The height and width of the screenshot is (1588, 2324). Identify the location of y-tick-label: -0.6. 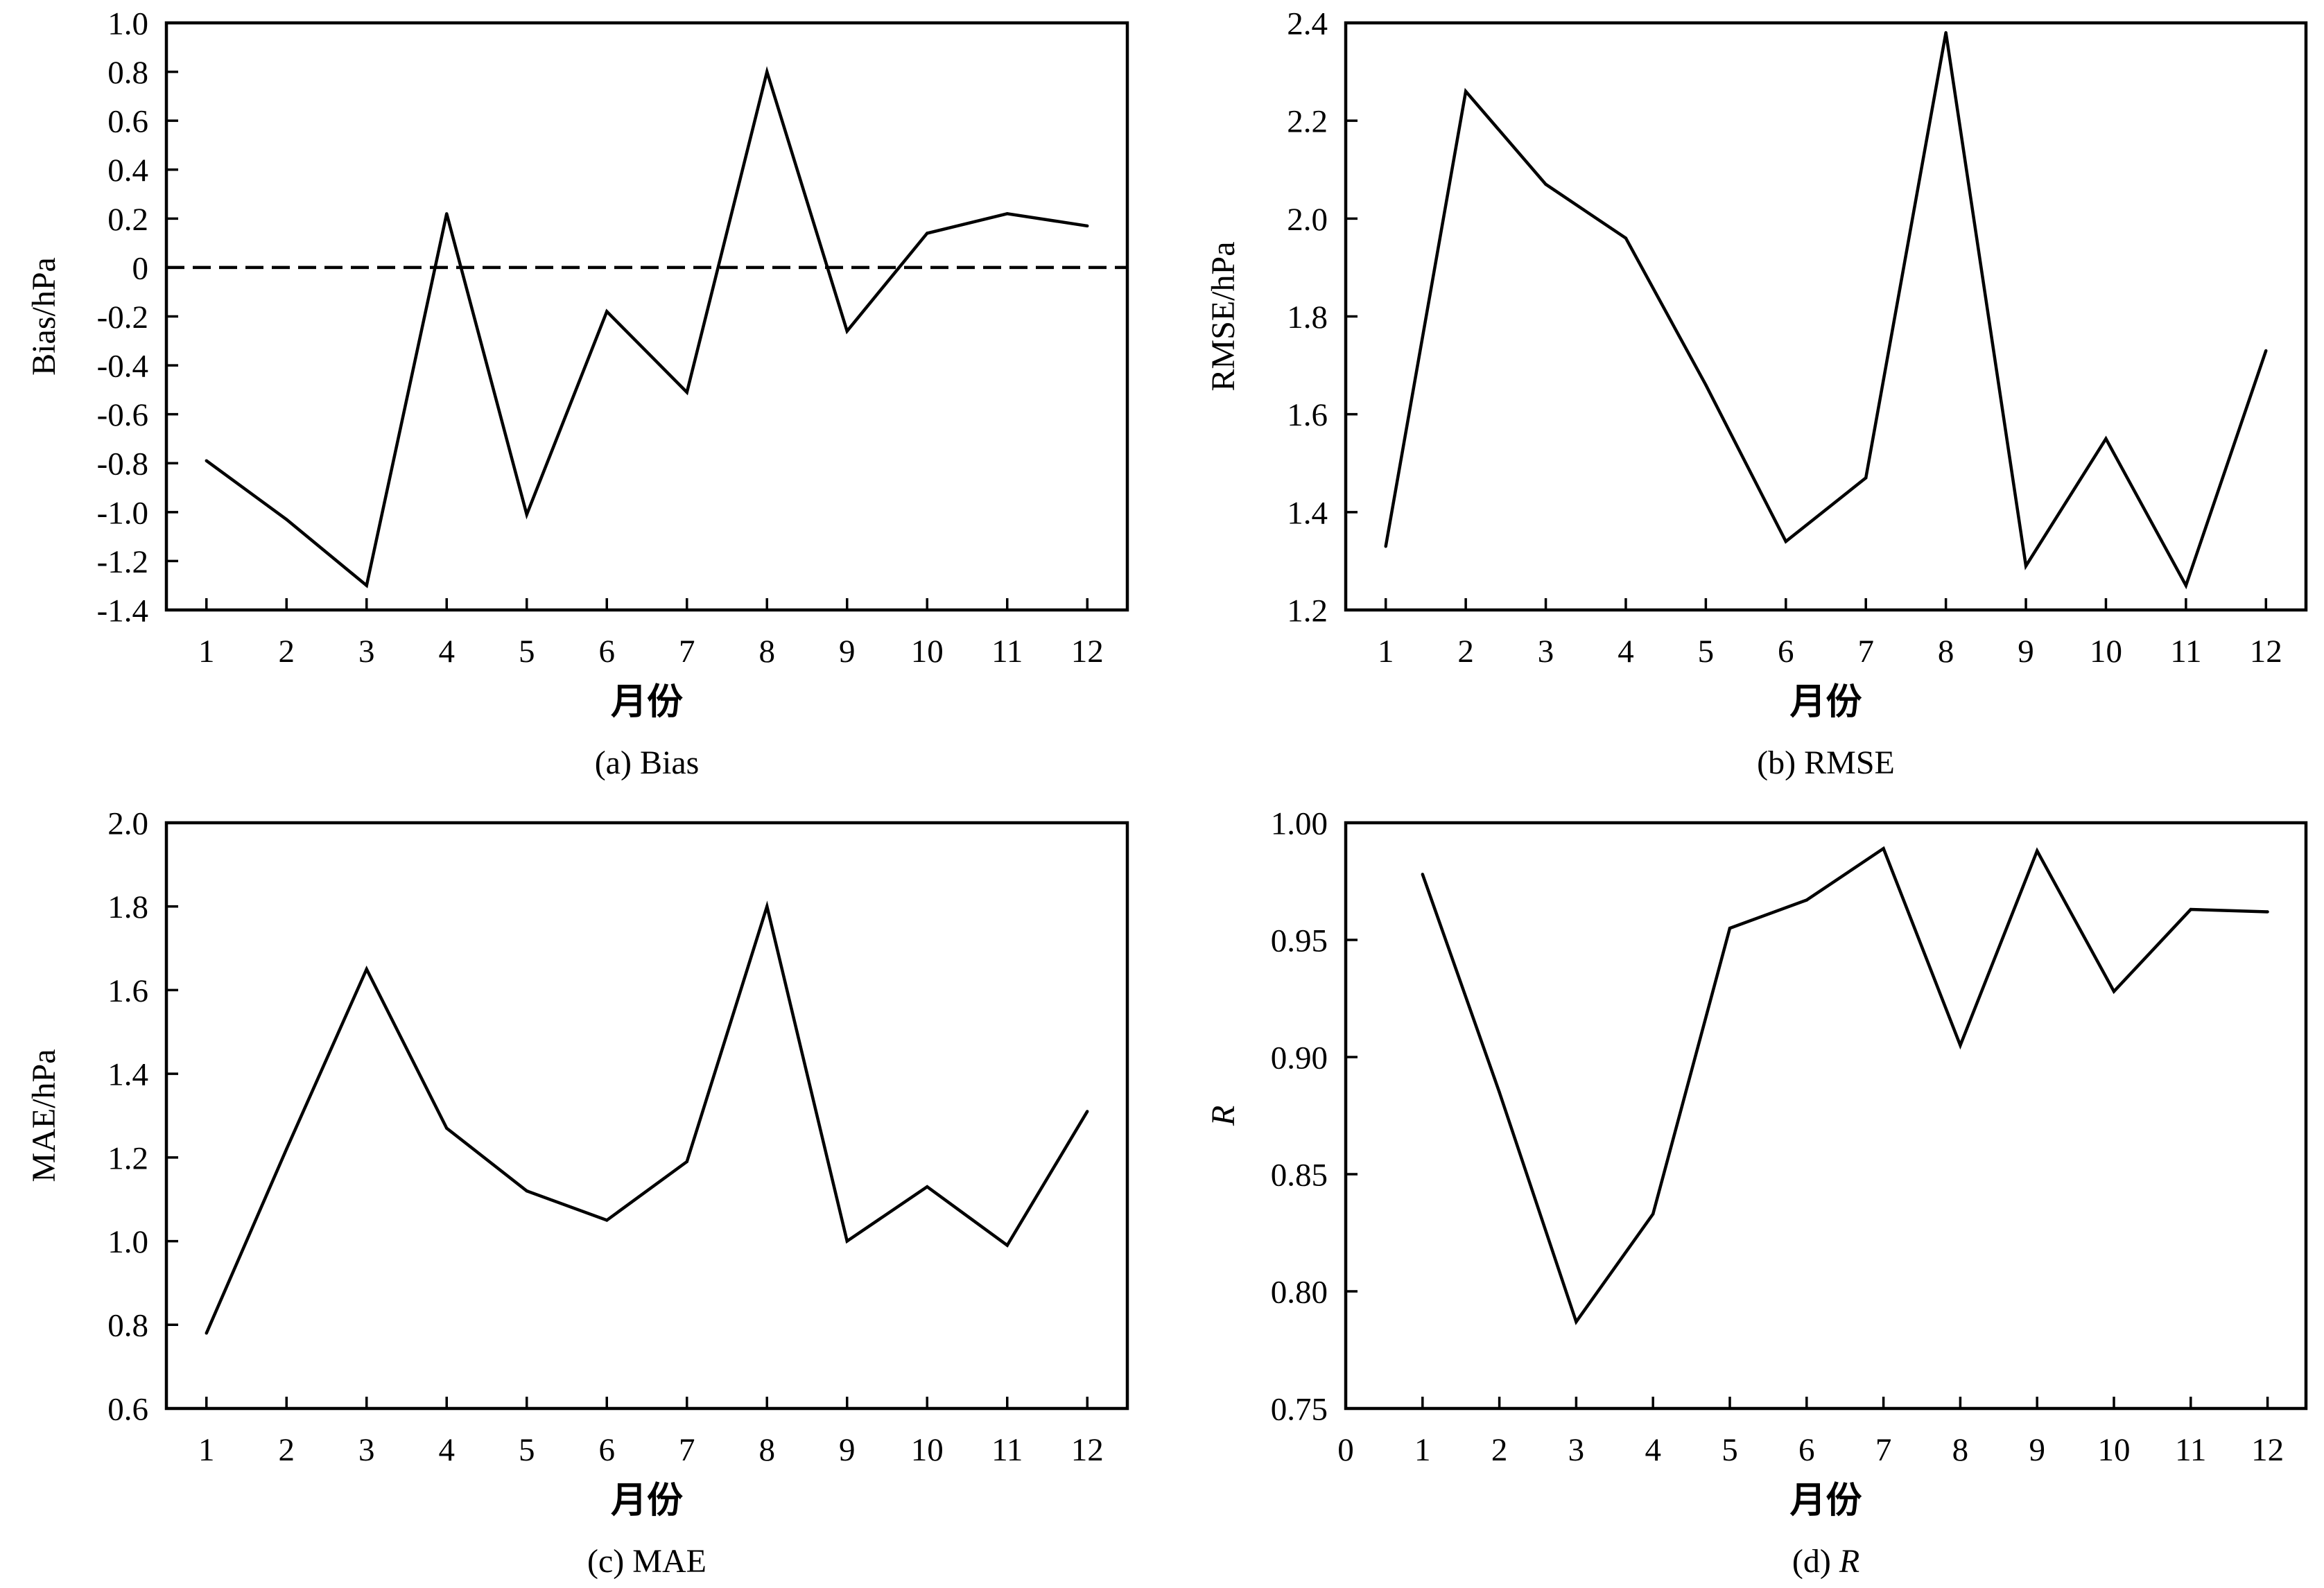
(122, 415).